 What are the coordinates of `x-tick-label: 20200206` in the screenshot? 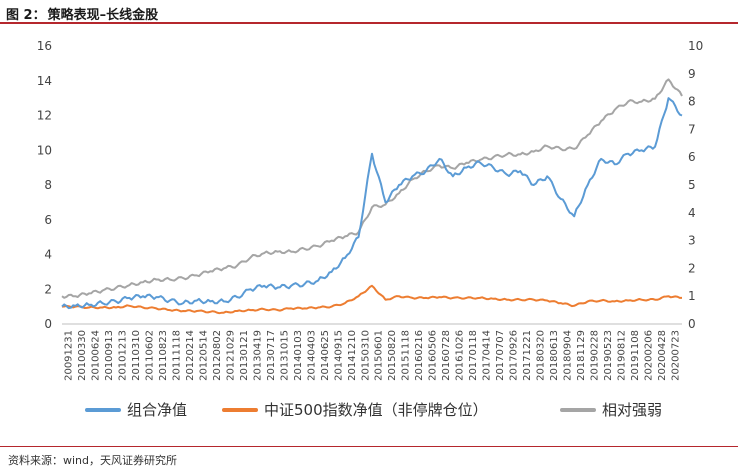 It's located at (648, 355).